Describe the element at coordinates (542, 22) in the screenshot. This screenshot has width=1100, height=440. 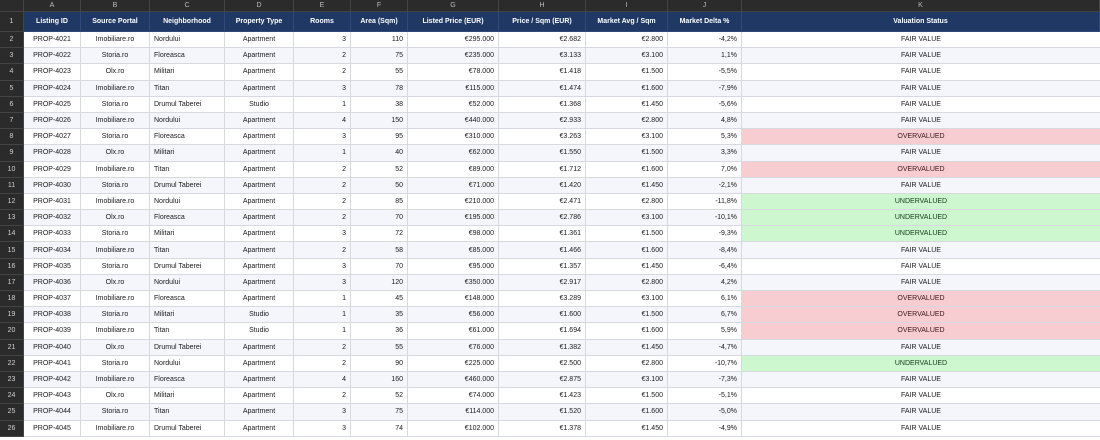
I see `header-price-per-sqm: Price / Sqm (EUR)` at that location.